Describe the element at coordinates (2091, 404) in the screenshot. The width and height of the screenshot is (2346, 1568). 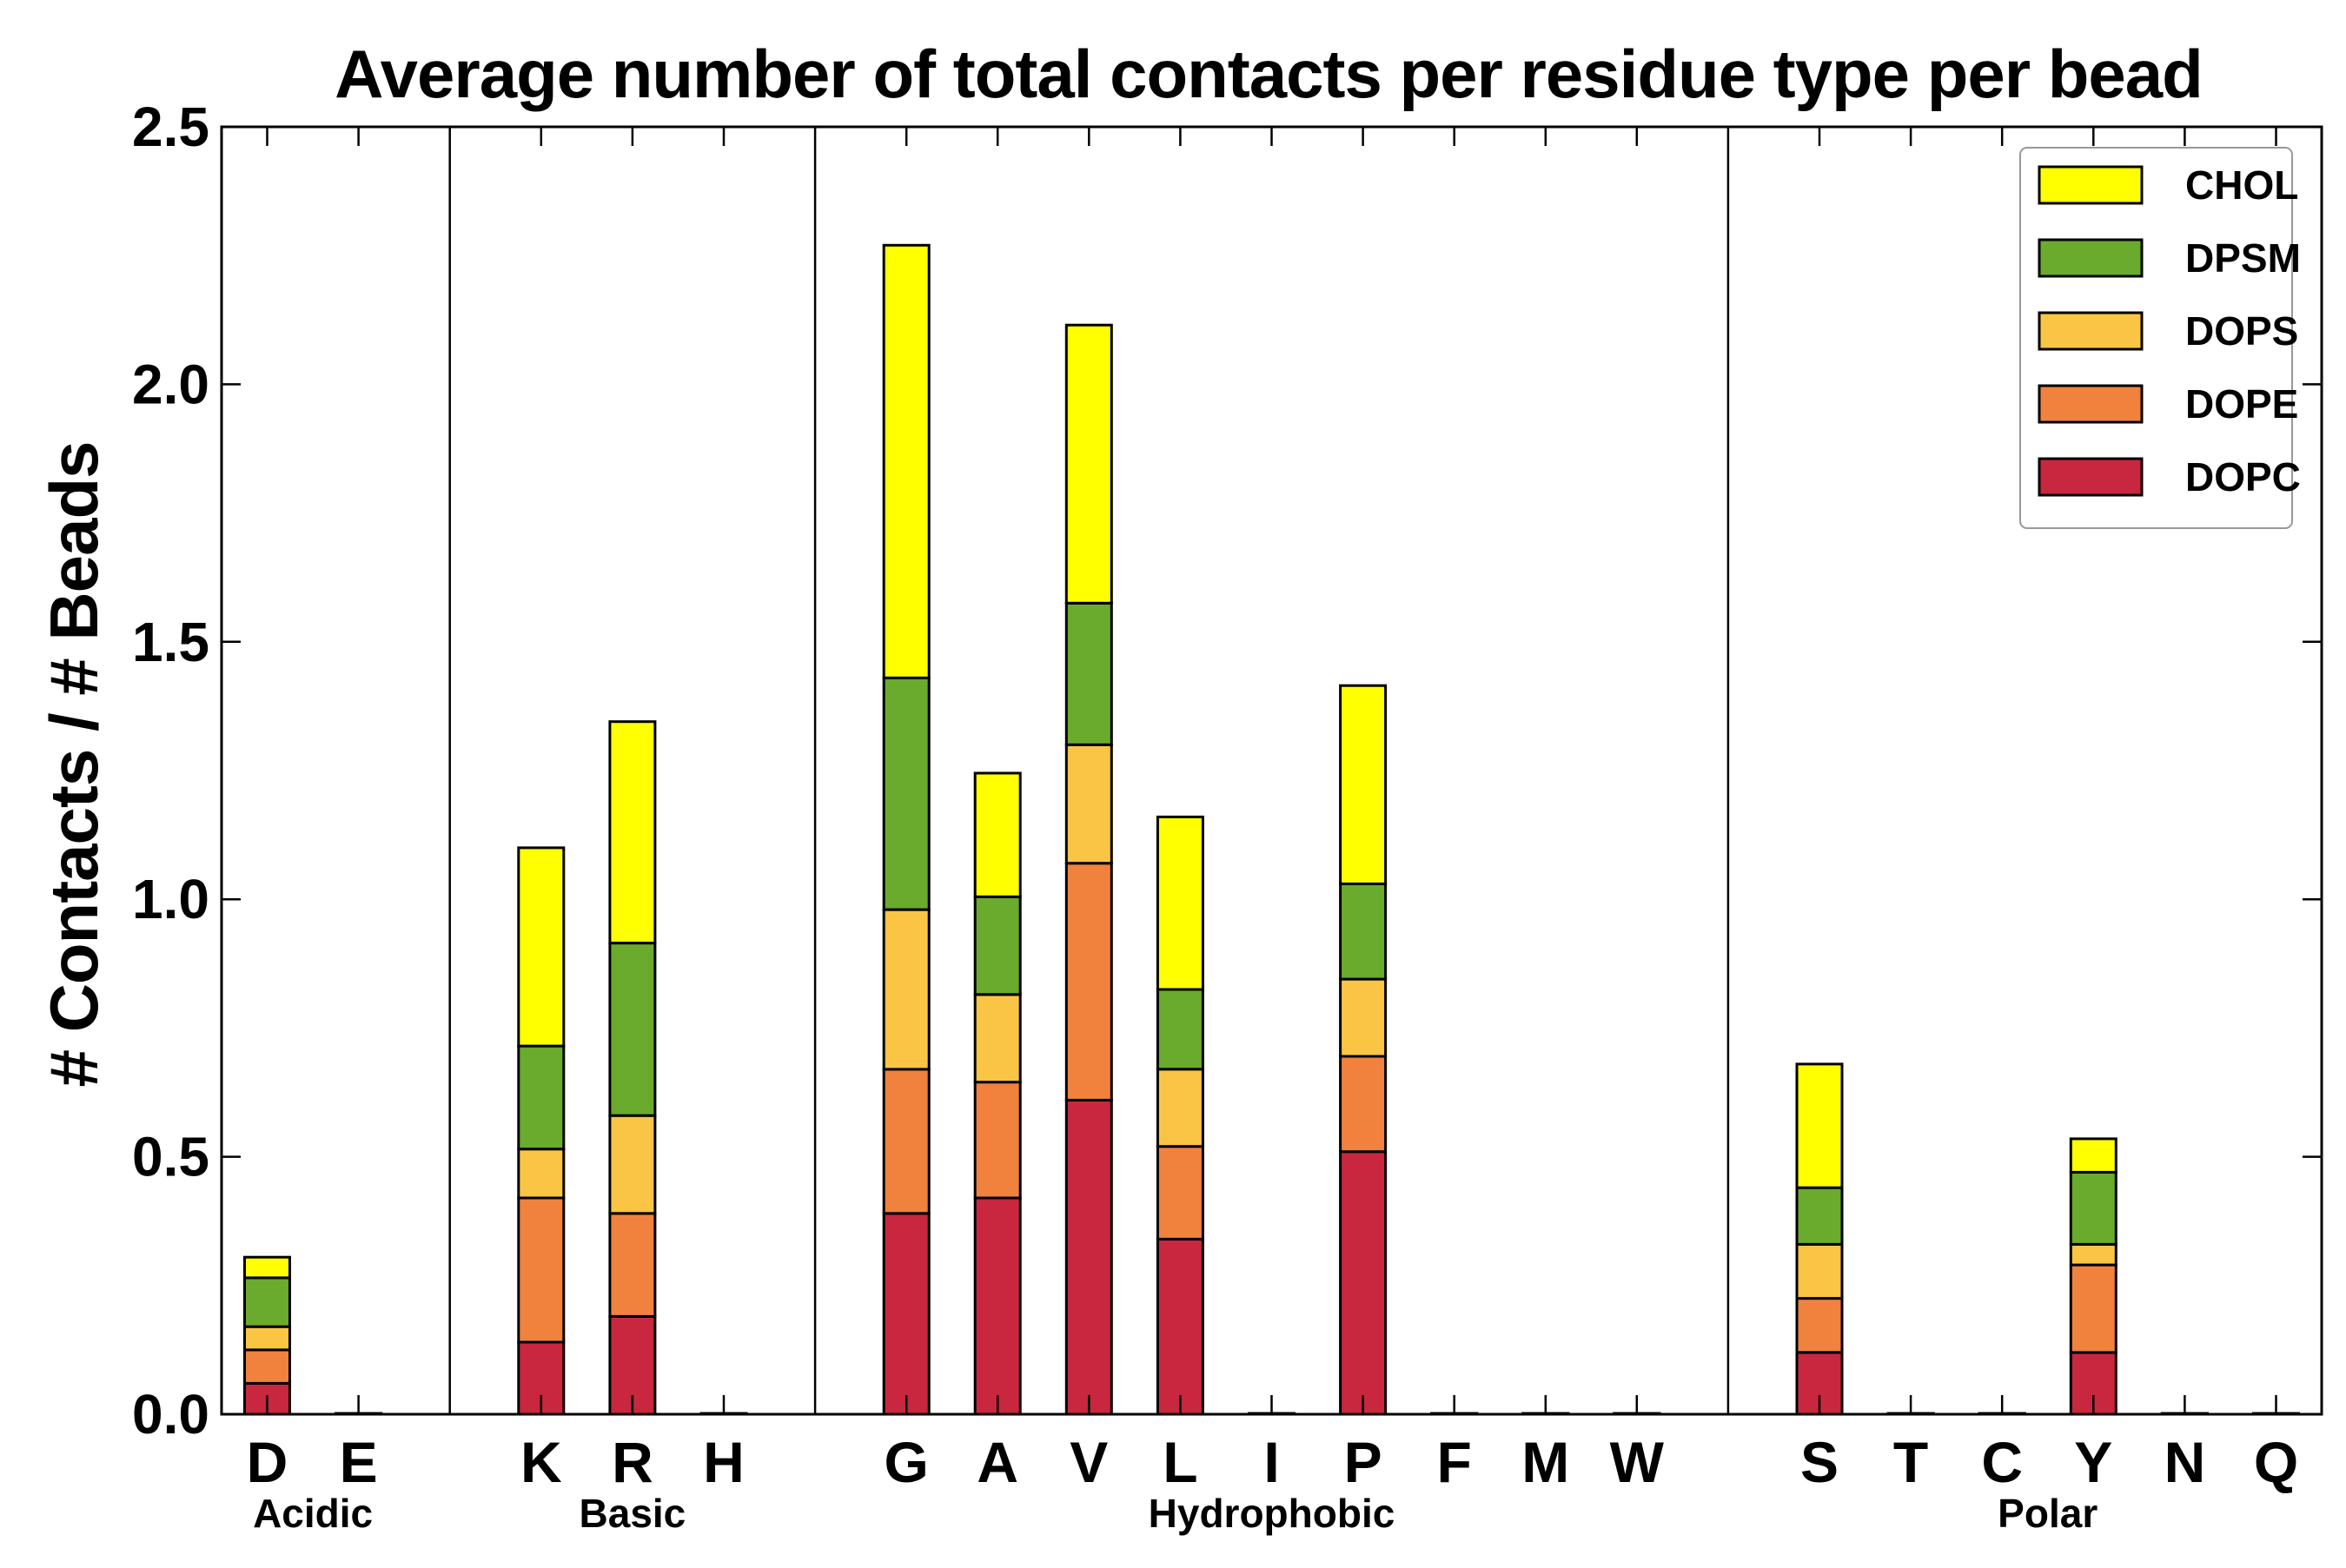
I see `legend-swatch-dope` at that location.